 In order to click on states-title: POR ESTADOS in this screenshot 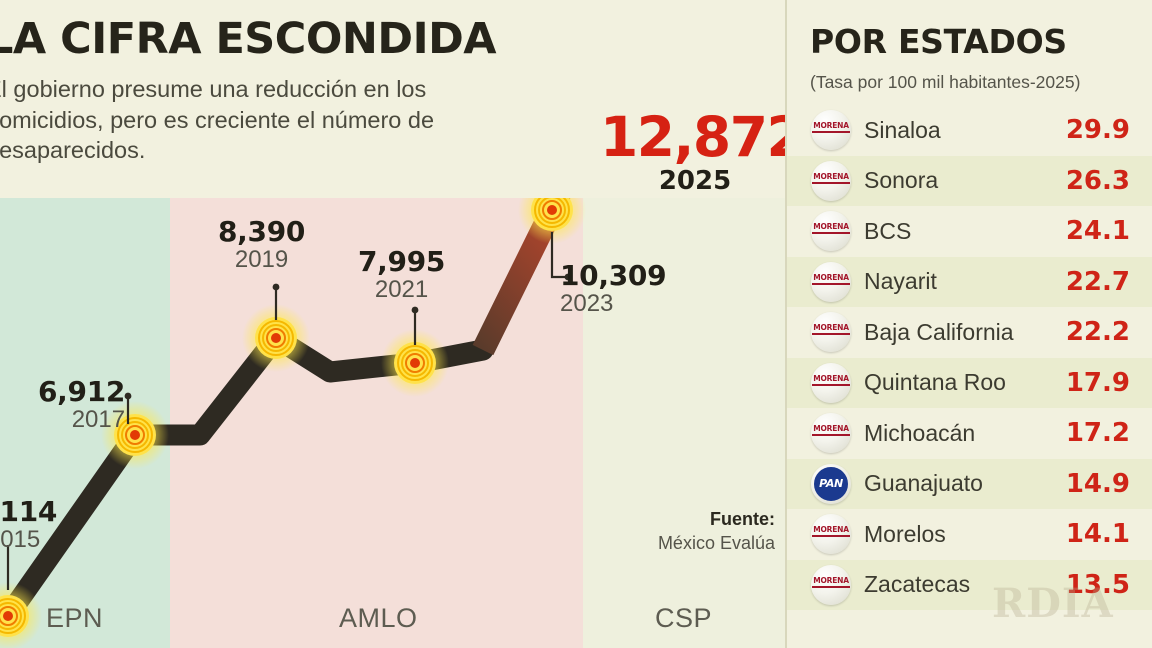, I will do `click(938, 41)`.